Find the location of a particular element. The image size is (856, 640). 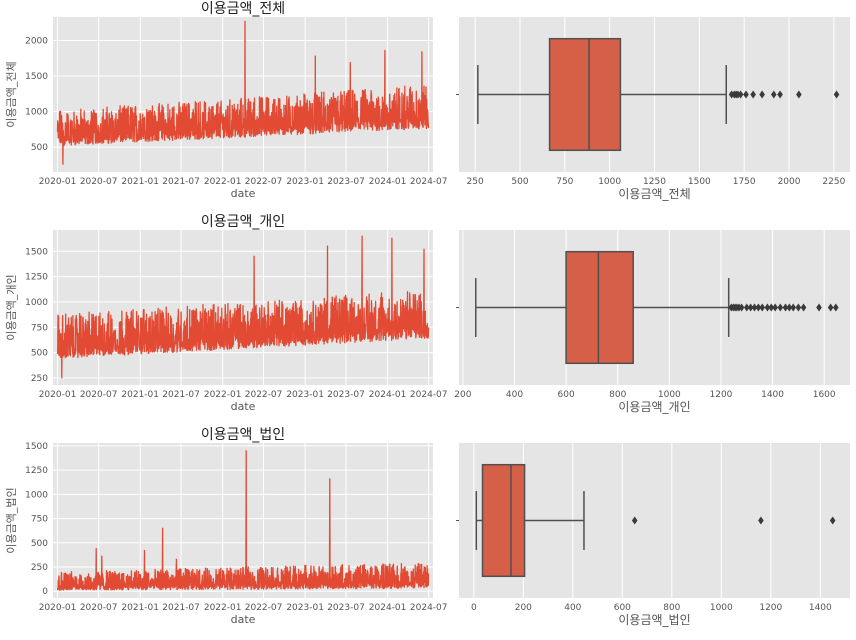

x-tick-label: 1200 is located at coordinates (770, 608).